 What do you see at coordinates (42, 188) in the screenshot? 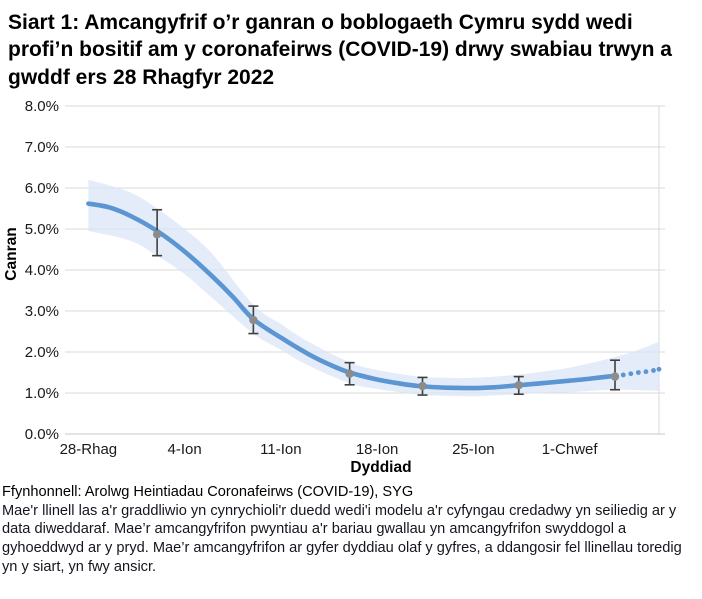
I see `y-tick-label: 6.0%` at bounding box center [42, 188].